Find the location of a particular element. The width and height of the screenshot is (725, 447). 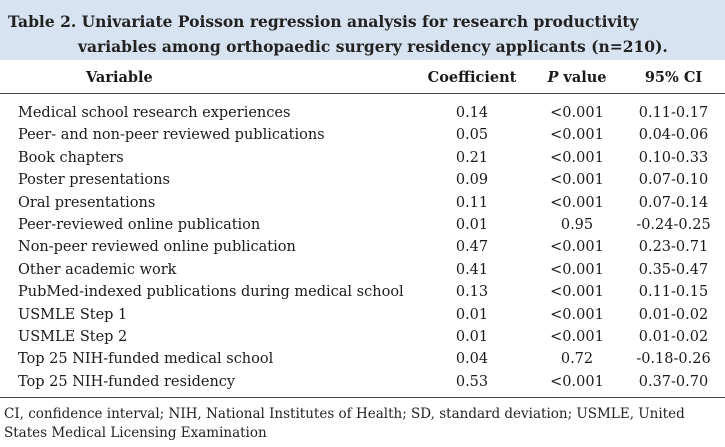

cell-coefficient: 0.05 is located at coordinates (472, 135).